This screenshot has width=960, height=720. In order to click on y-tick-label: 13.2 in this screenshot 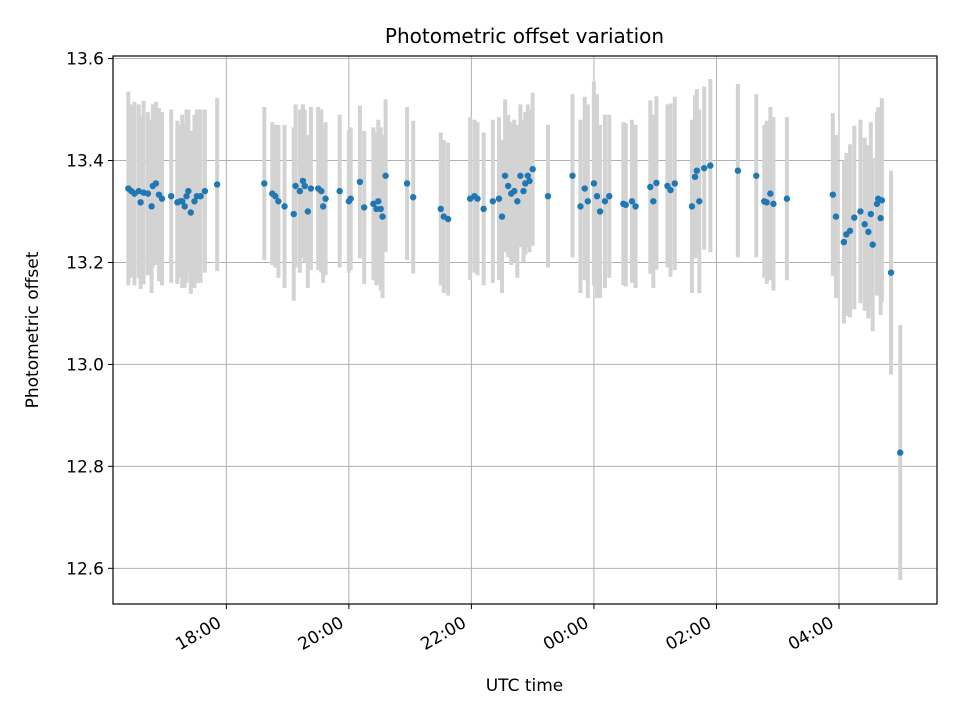, I will do `click(85, 263)`.